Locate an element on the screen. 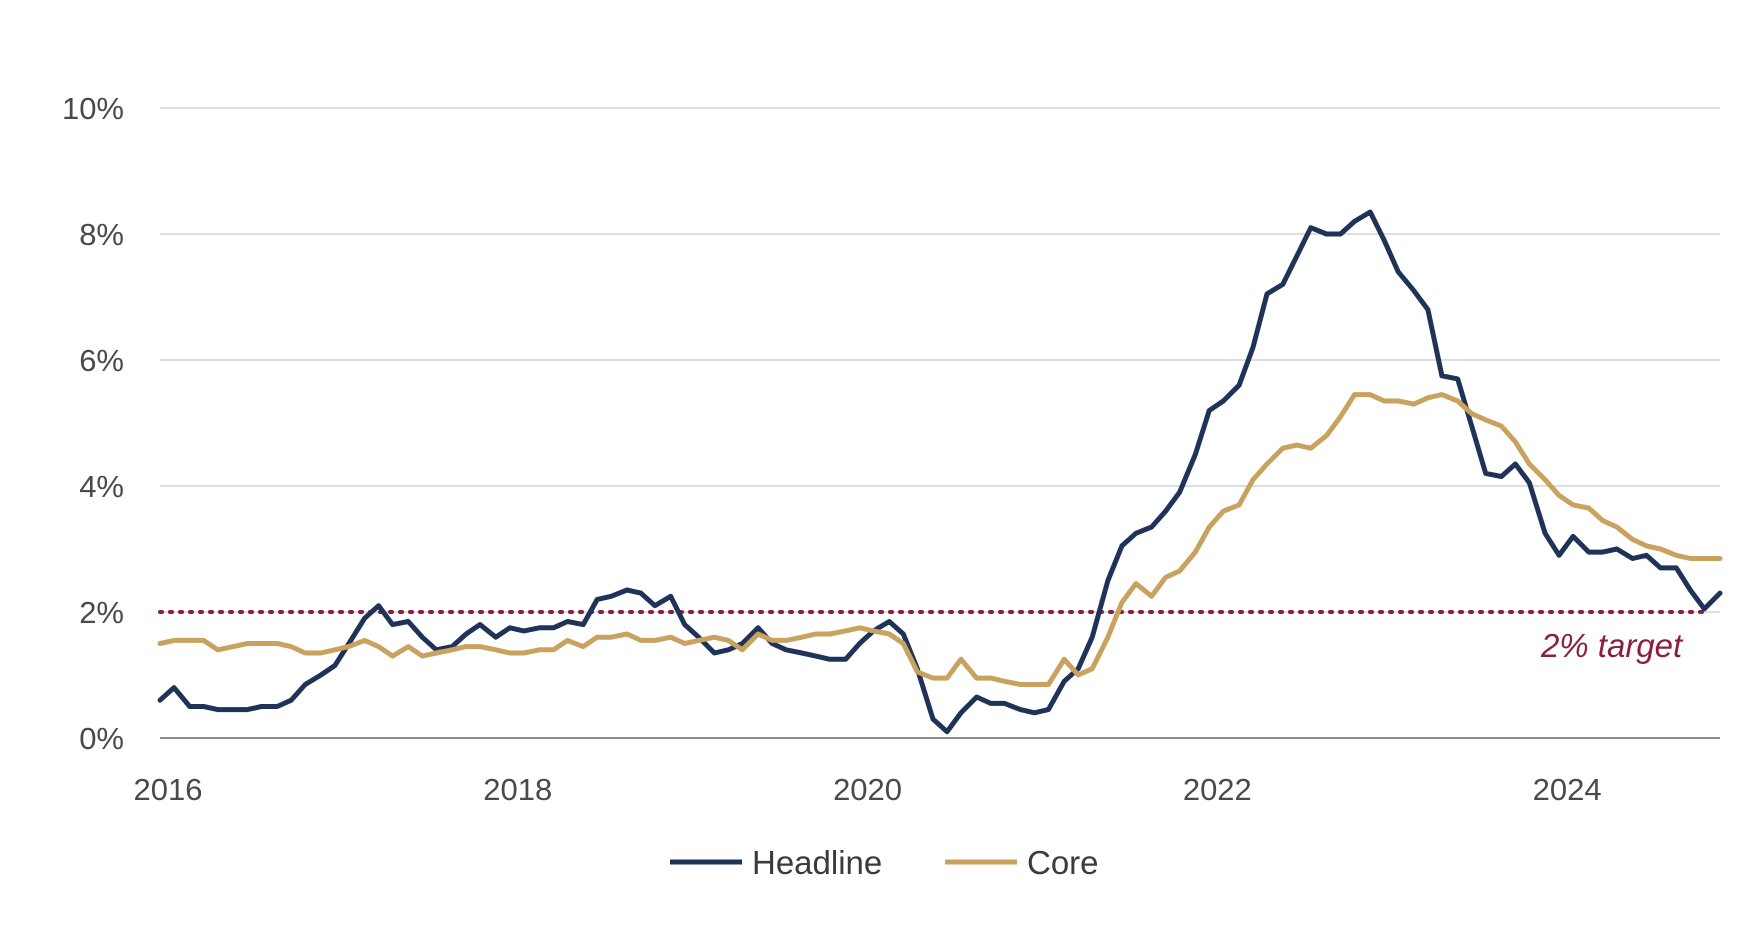  x-tick-label: 2016 is located at coordinates (168, 789).